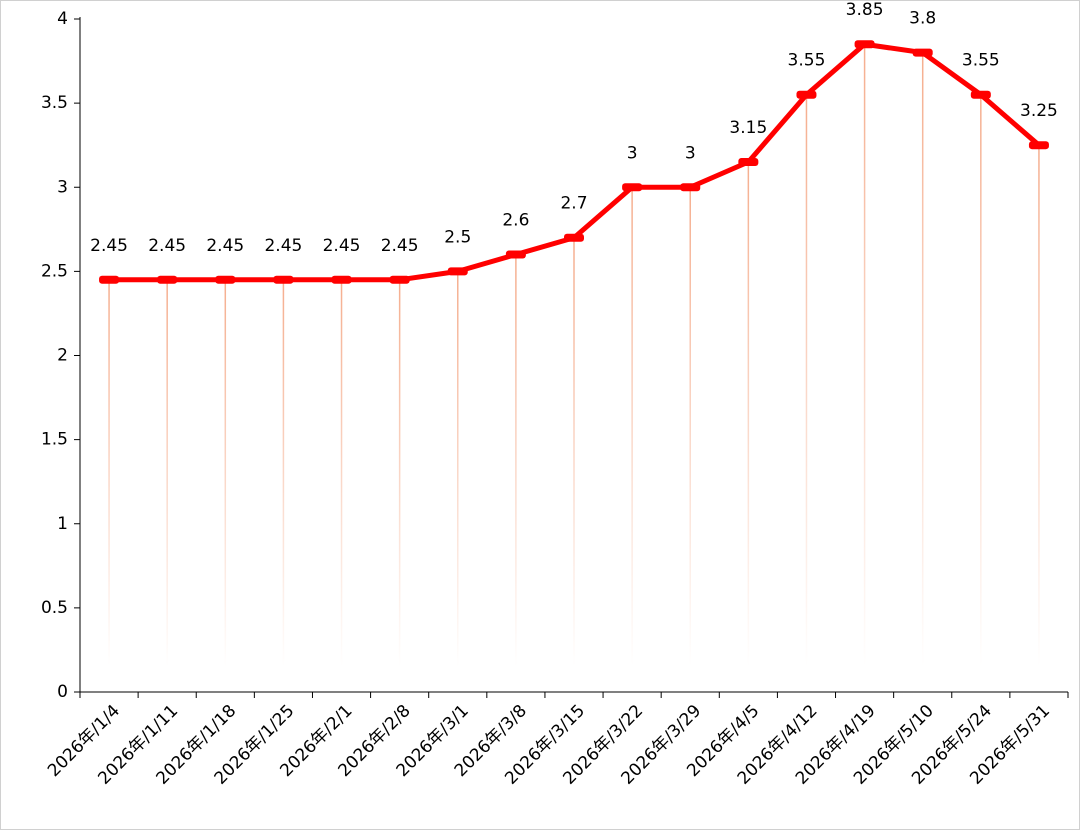  I want to click on y-tick-label: 2, so click(62, 356).